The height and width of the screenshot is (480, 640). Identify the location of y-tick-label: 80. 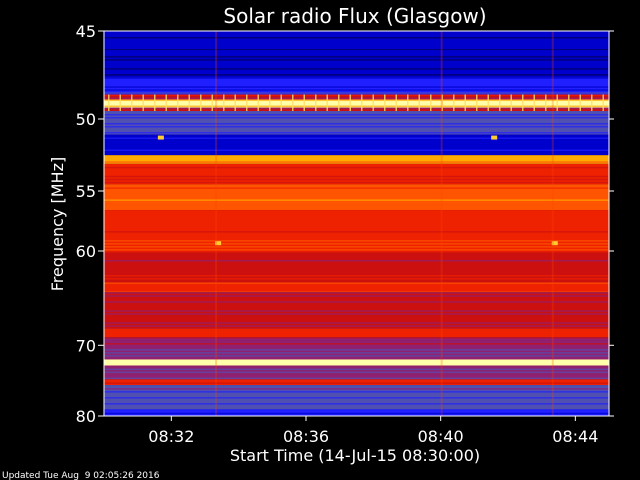
(86, 416).